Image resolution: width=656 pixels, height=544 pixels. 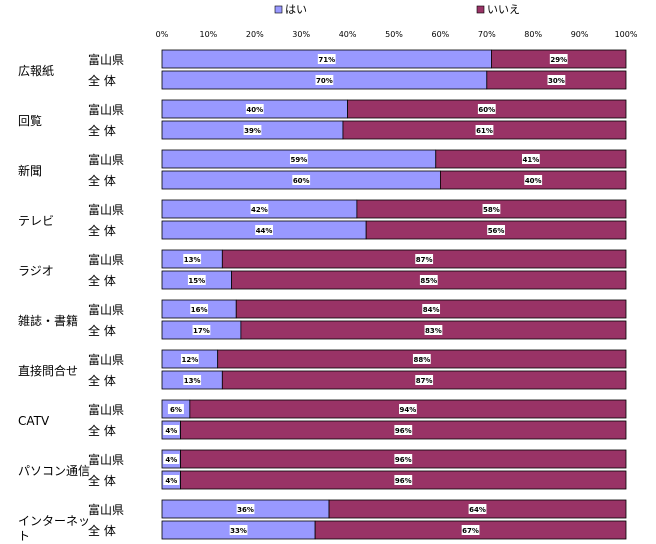 I want to click on data-label: 71%, so click(x=326, y=60).